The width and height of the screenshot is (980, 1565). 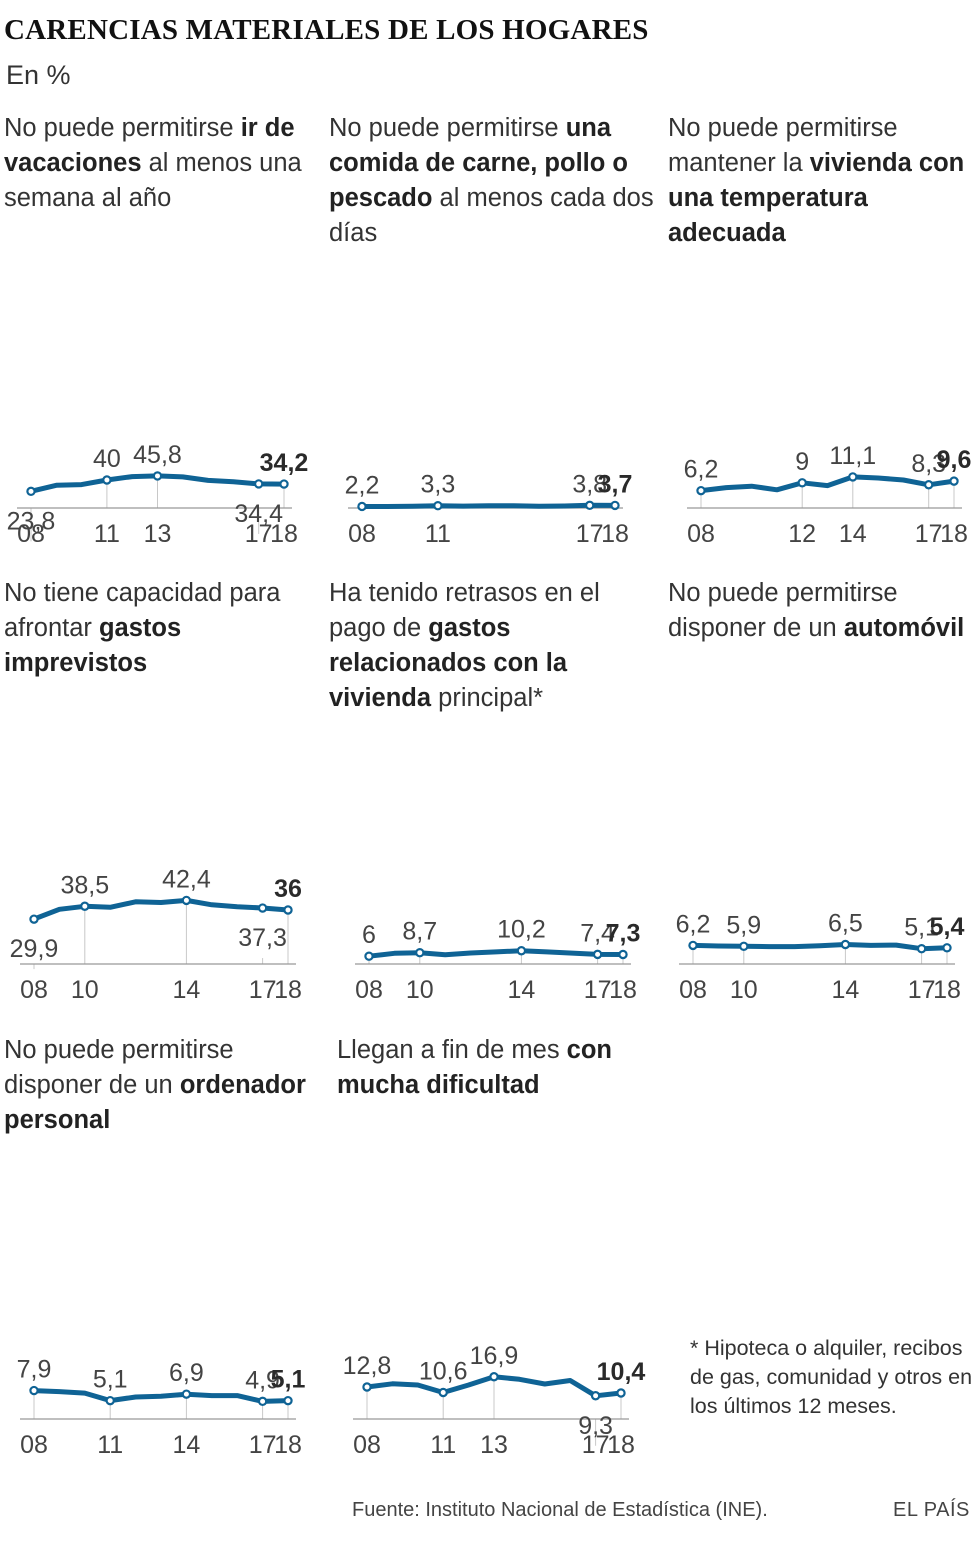 What do you see at coordinates (904, 628) in the screenshot?
I see `heading-emphasis: automóvil` at bounding box center [904, 628].